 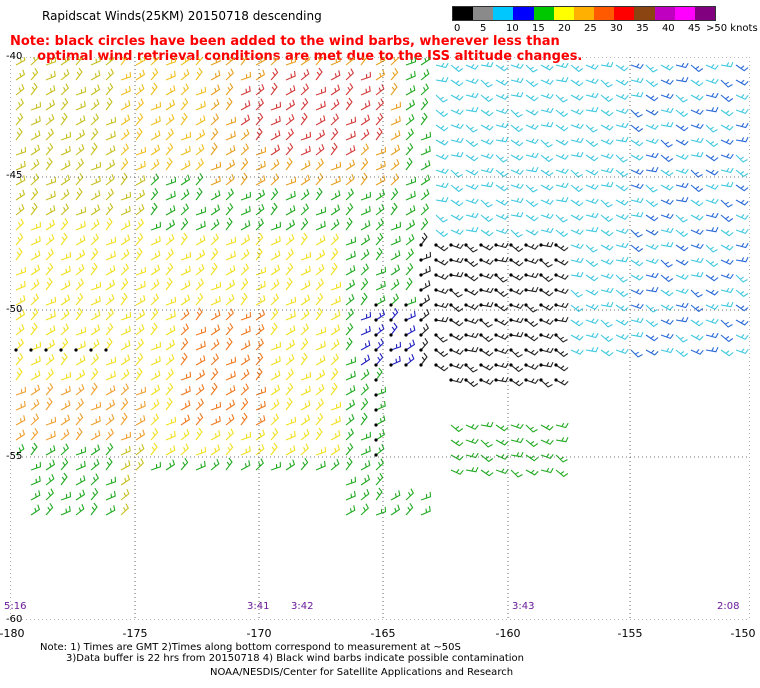 What do you see at coordinates (483, 28) in the screenshot?
I see `legend-tick-label: 5` at bounding box center [483, 28].